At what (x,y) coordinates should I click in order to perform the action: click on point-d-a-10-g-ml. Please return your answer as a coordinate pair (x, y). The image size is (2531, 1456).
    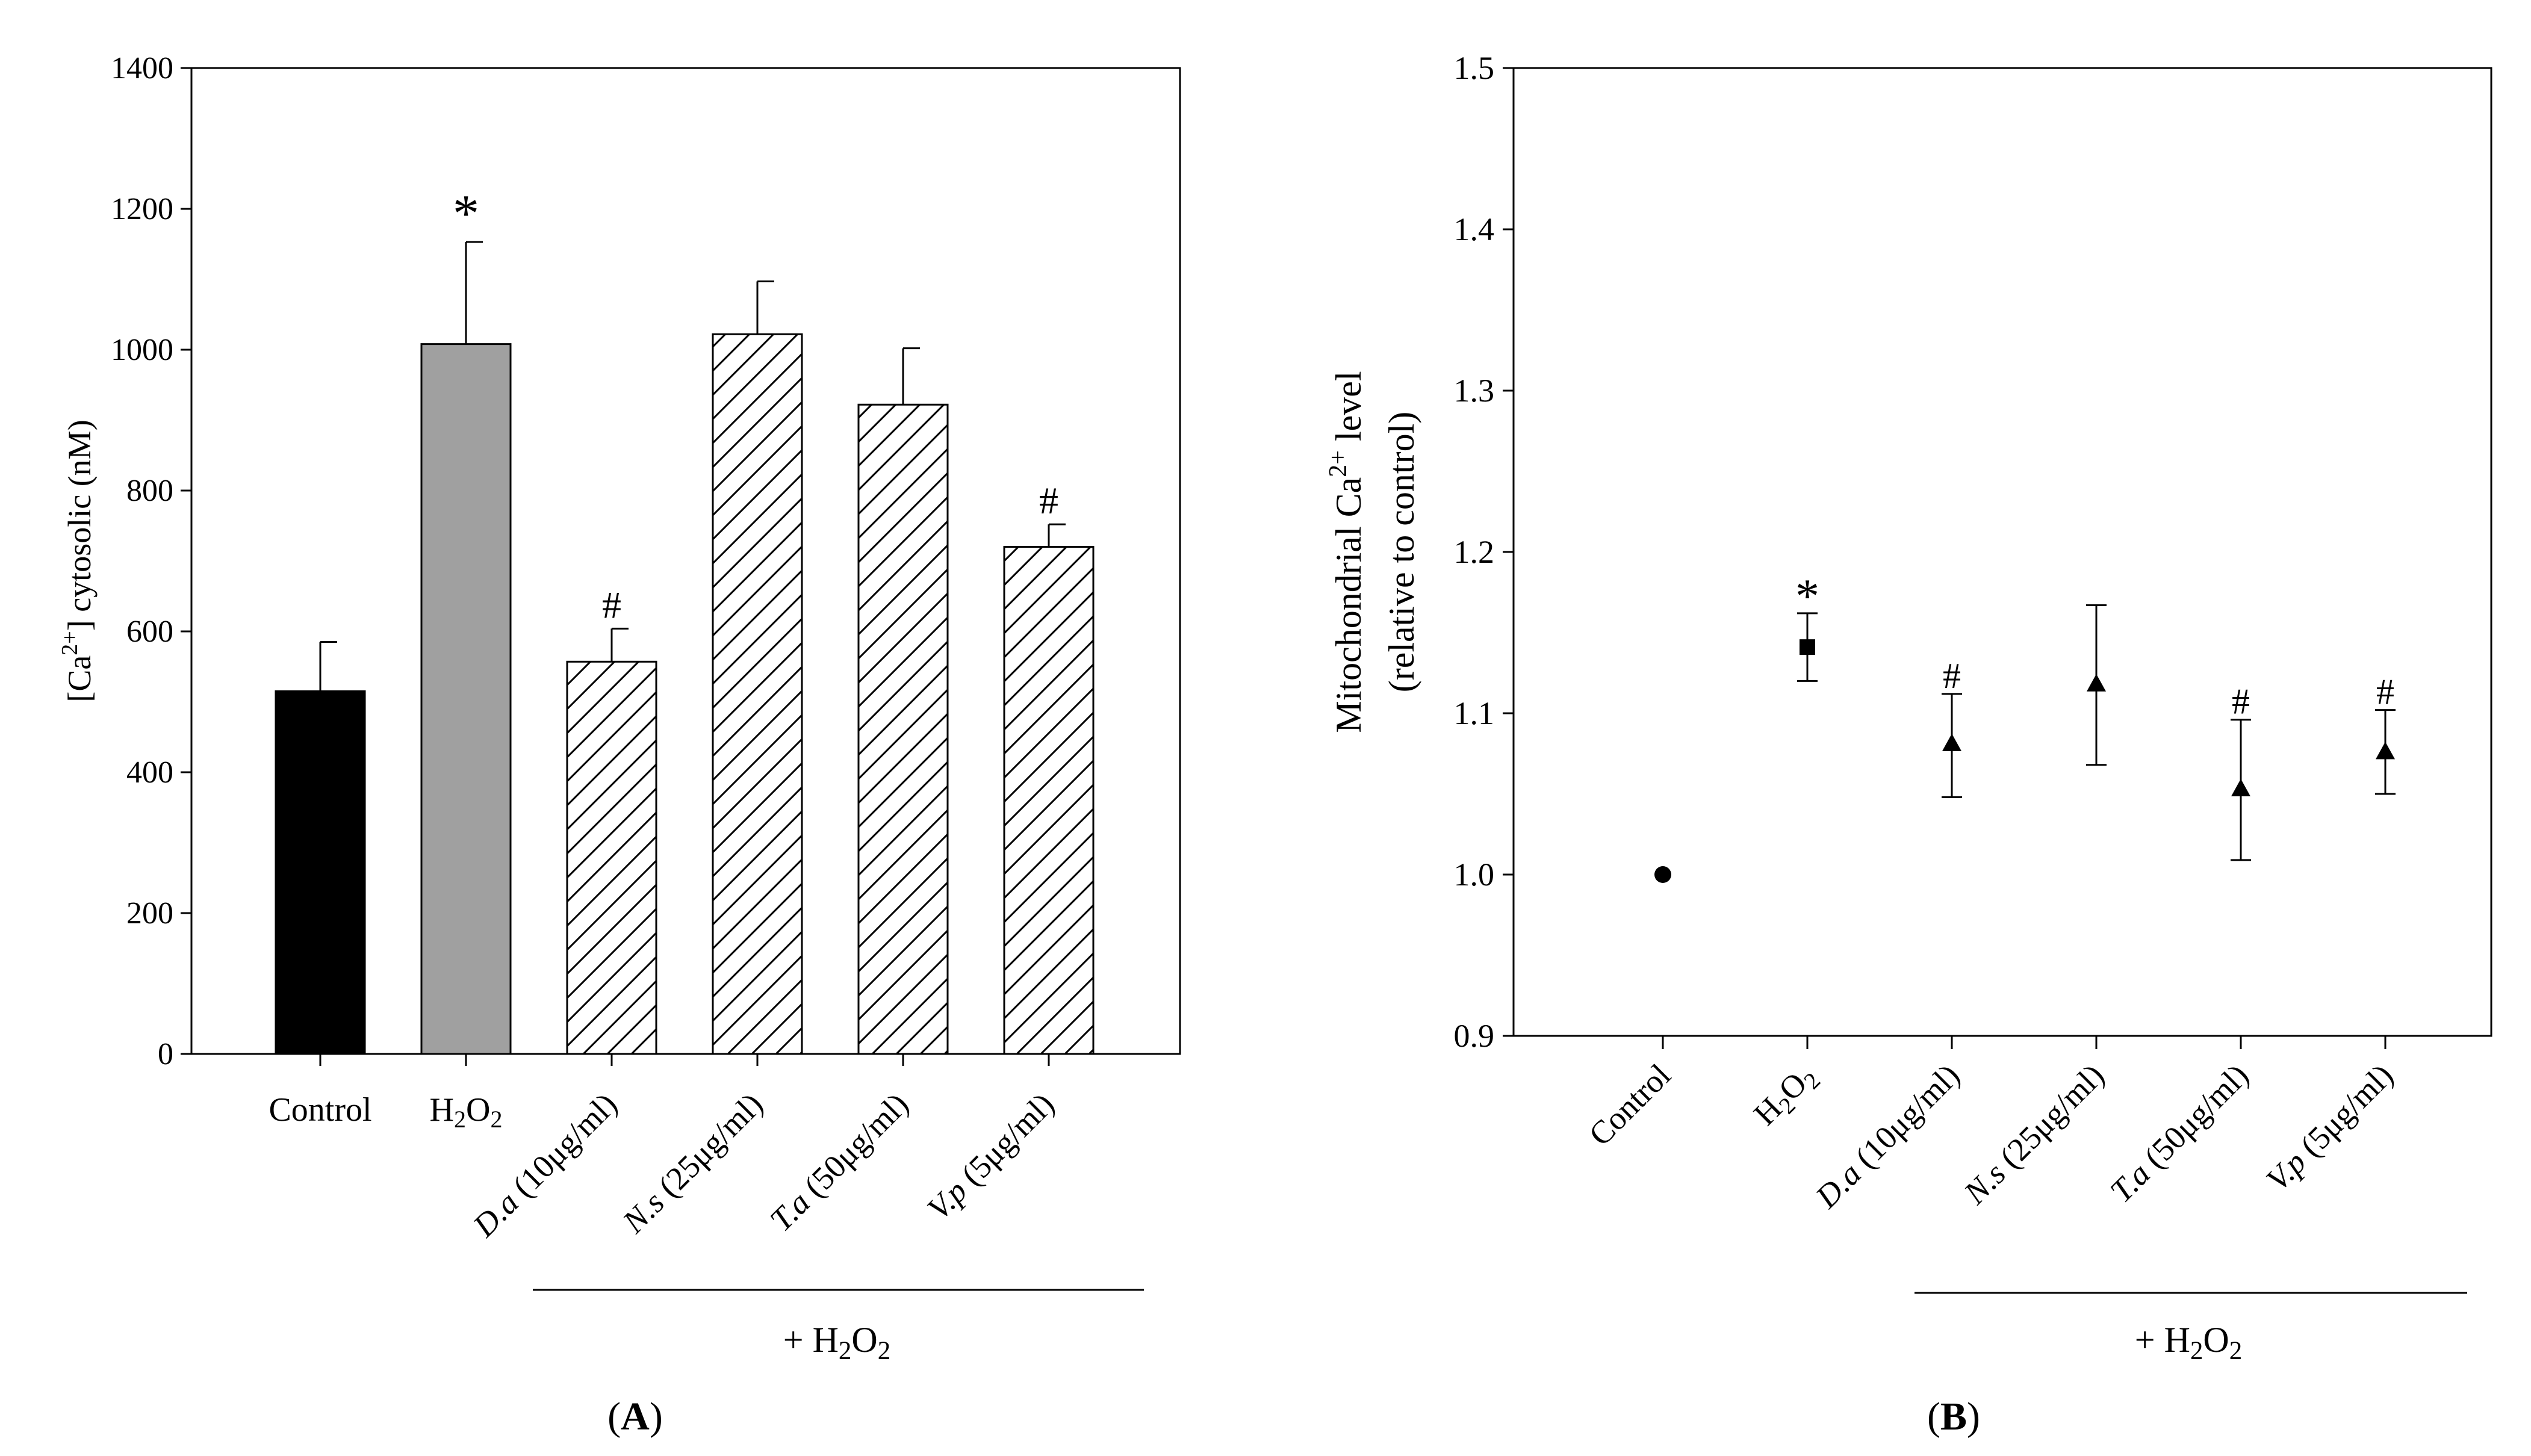
    Looking at the image, I should click on (1951, 742).